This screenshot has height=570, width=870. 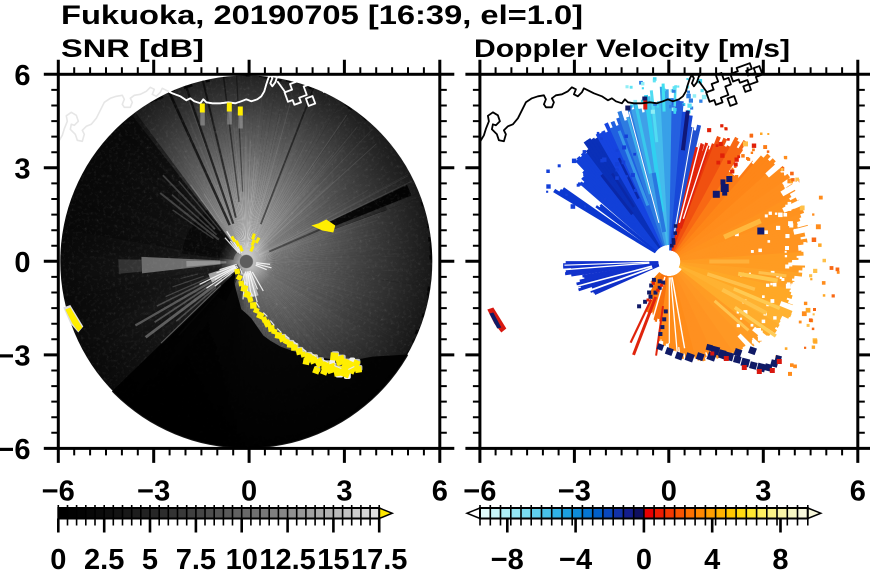 I want to click on svg-text: Doppler Velocity [m/s], so click(x=632, y=49).